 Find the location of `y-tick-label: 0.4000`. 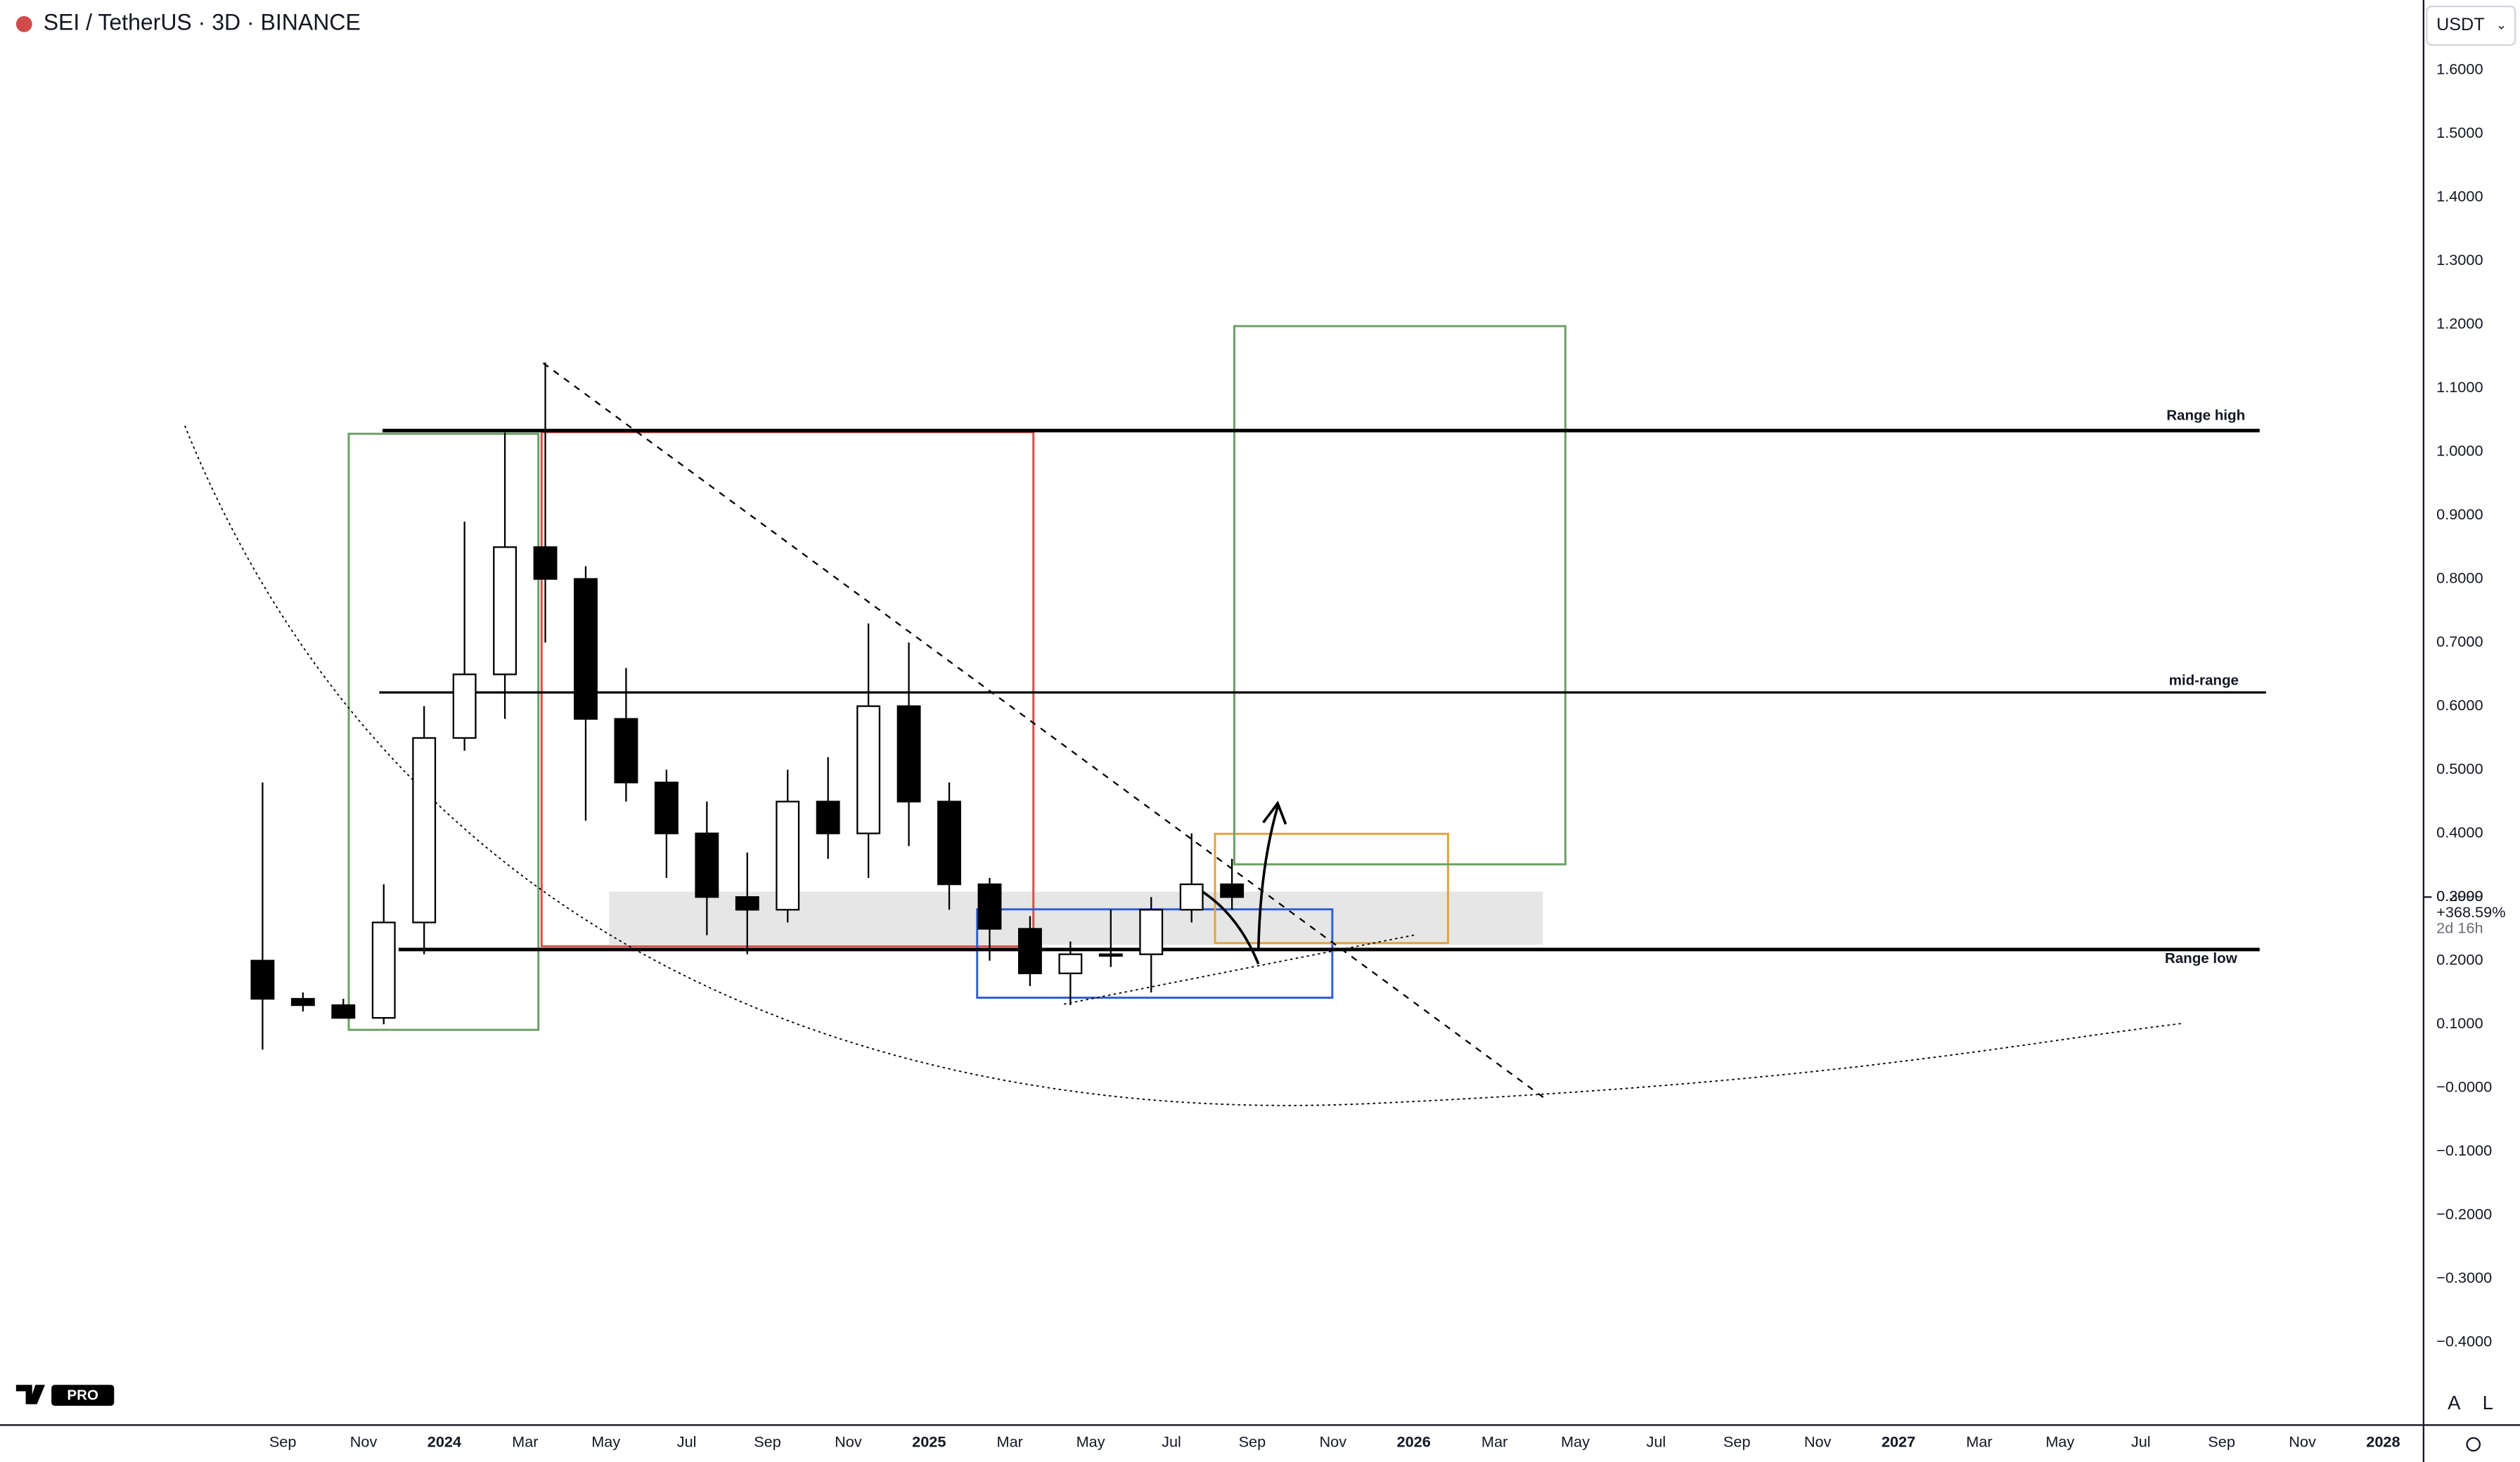

y-tick-label: 0.4000 is located at coordinates (2459, 832).